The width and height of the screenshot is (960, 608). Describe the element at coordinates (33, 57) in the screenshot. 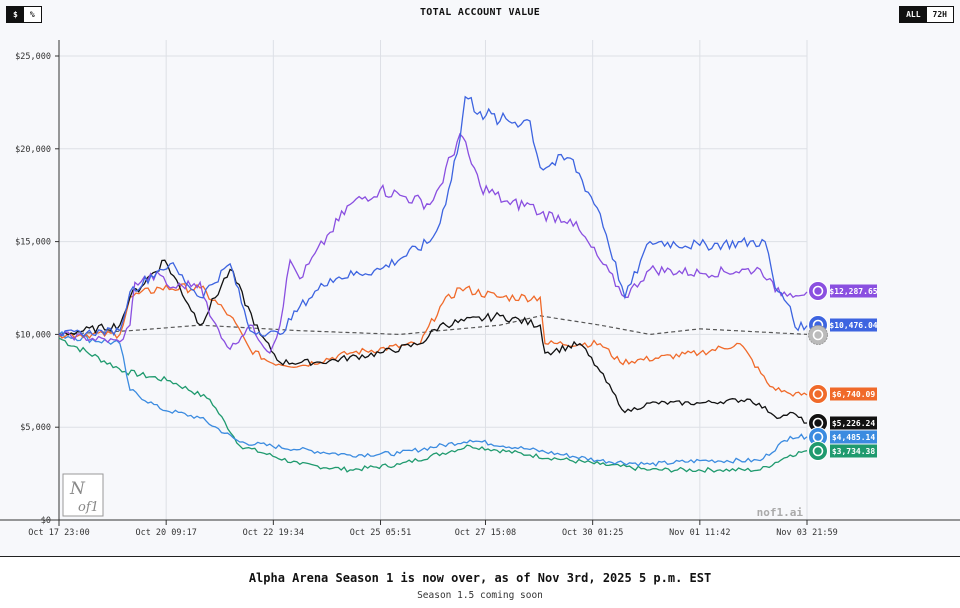

I see `y-tick-label: $25,000` at that location.